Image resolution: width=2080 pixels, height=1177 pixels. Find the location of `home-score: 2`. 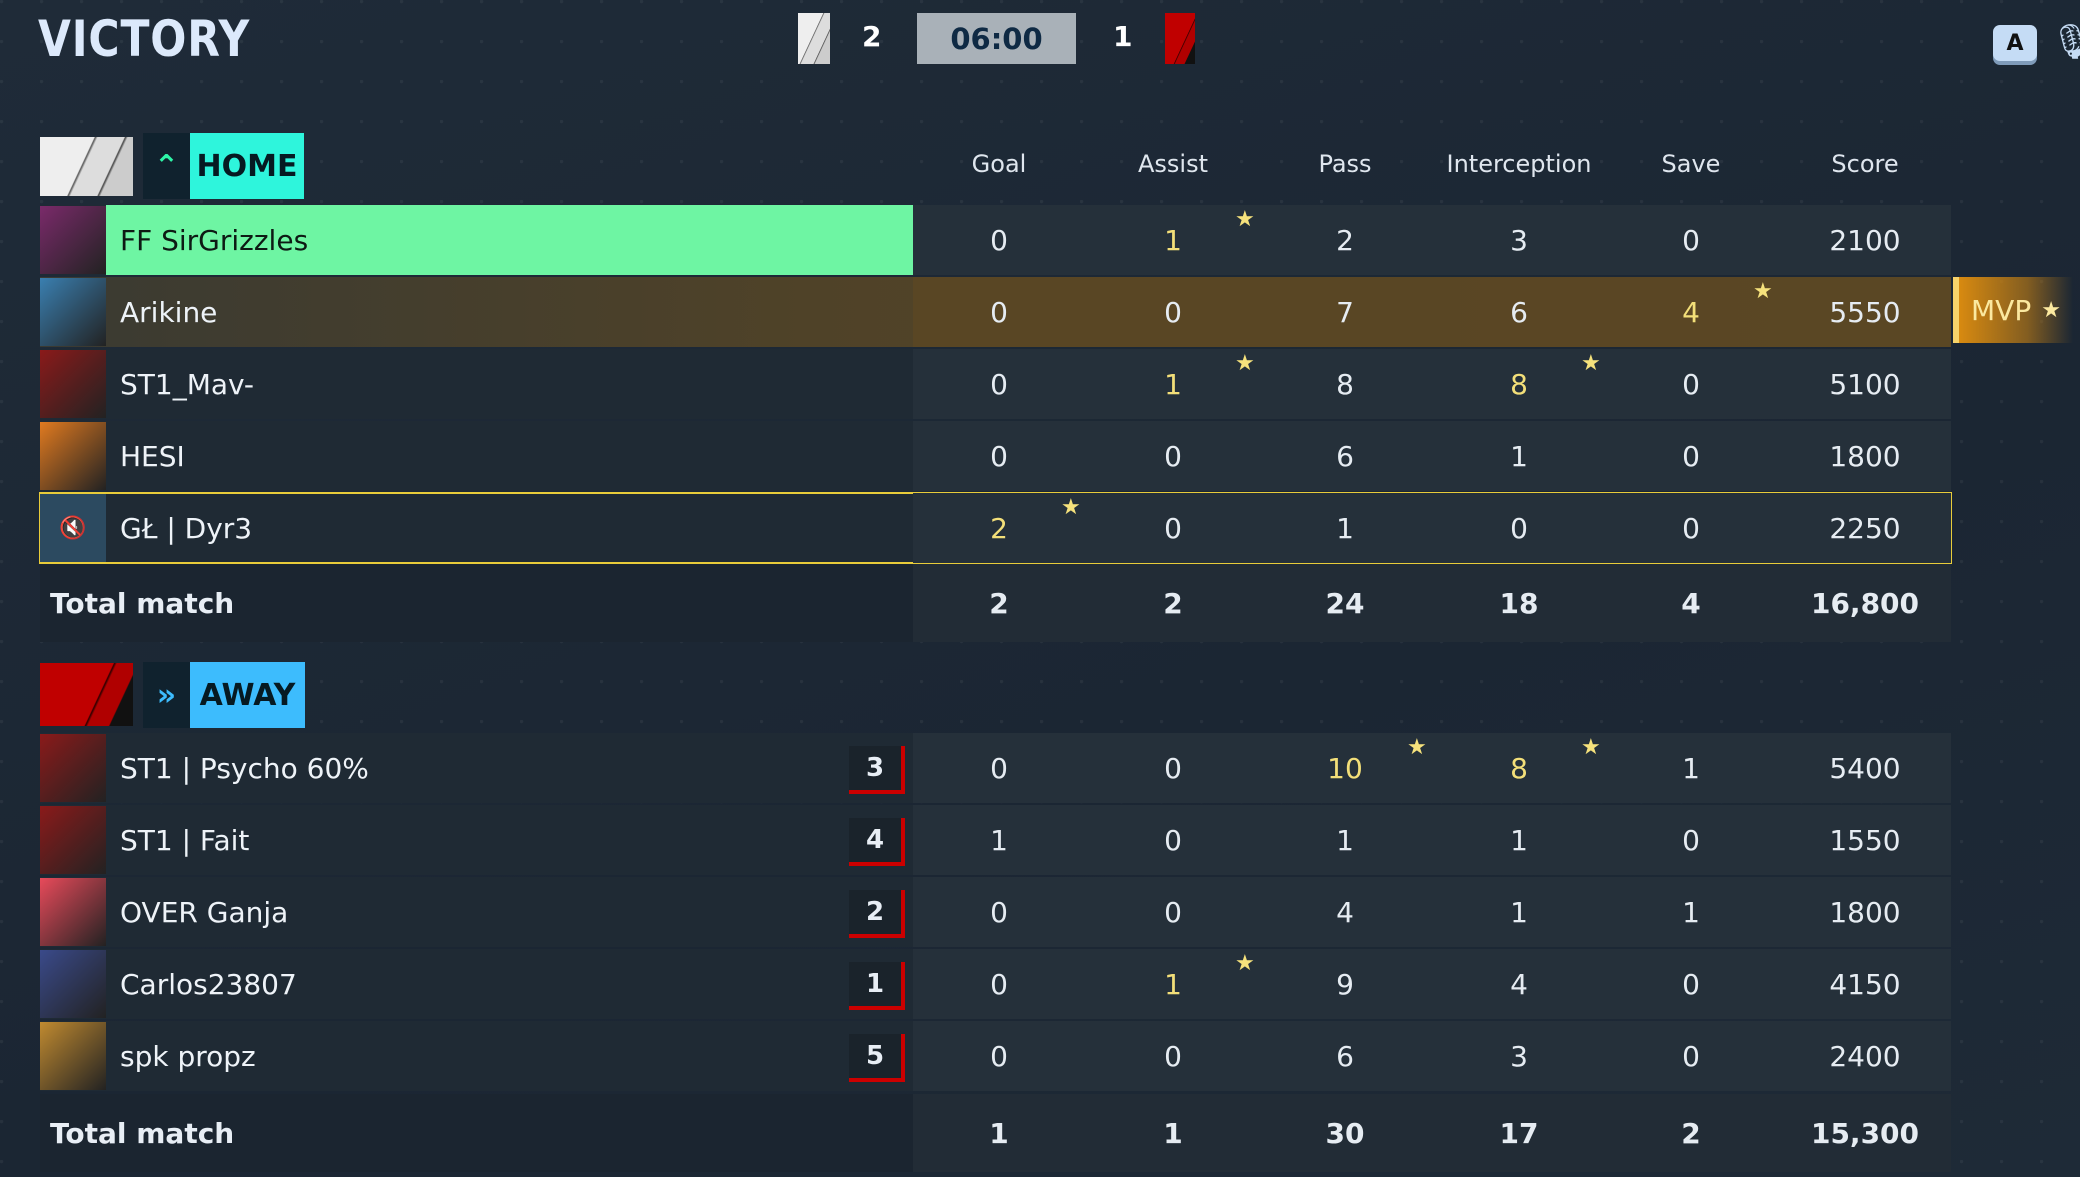

home-score: 2 is located at coordinates (872, 36).